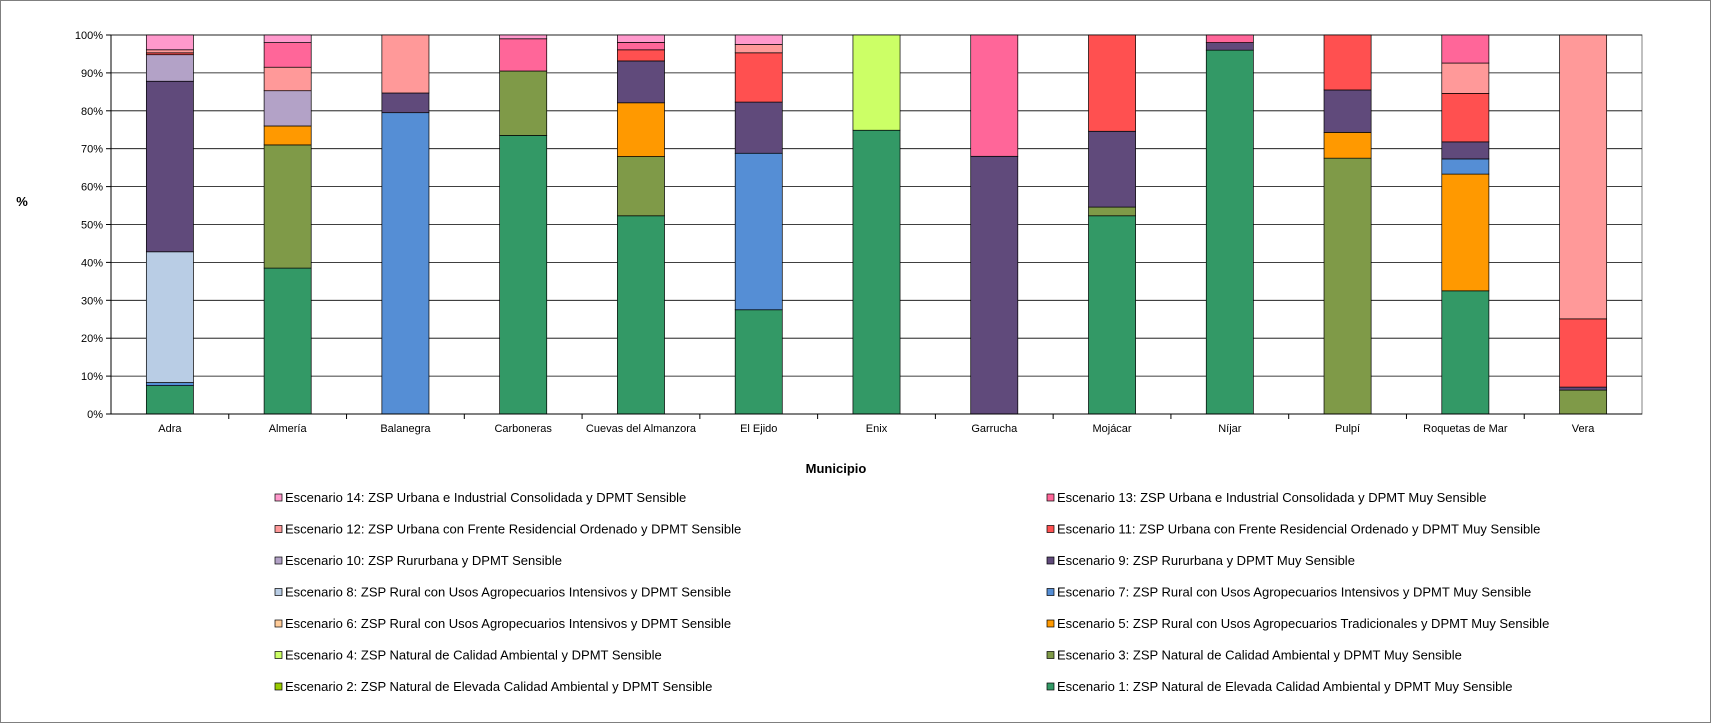 Image resolution: width=1711 pixels, height=723 pixels. What do you see at coordinates (1111, 429) in the screenshot?
I see `x-tick-label: Mojácar` at bounding box center [1111, 429].